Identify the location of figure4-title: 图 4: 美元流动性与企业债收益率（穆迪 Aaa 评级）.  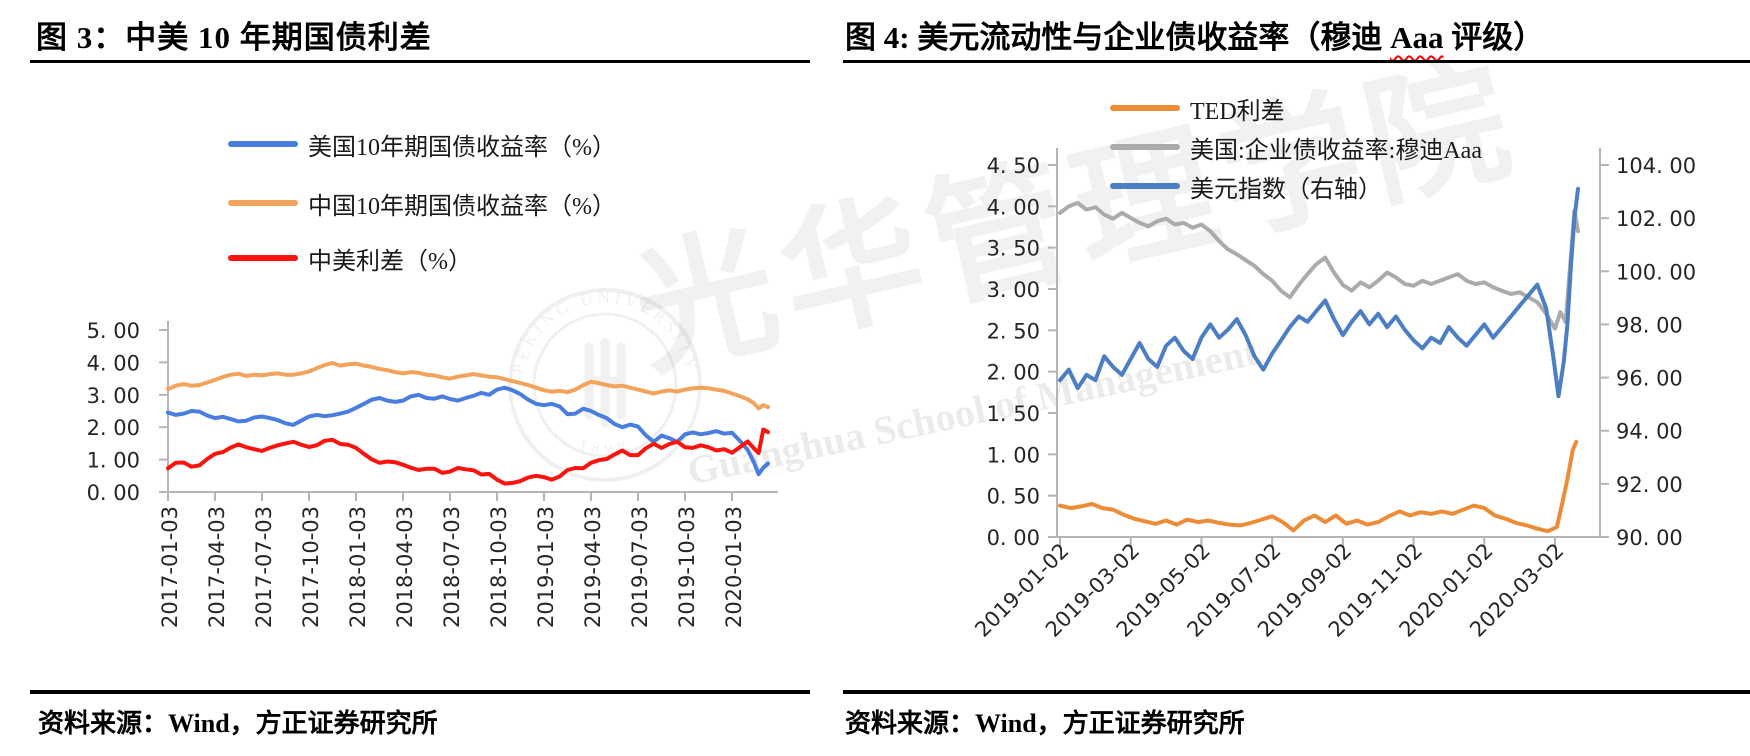
(1194, 34).